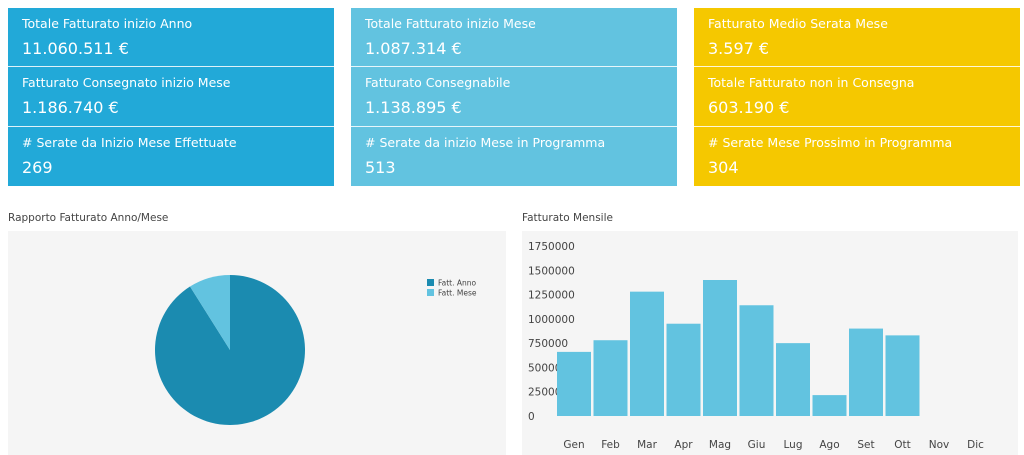 The height and width of the screenshot is (455, 1024). What do you see at coordinates (683, 445) in the screenshot?
I see `x-tick-label: Apr` at bounding box center [683, 445].